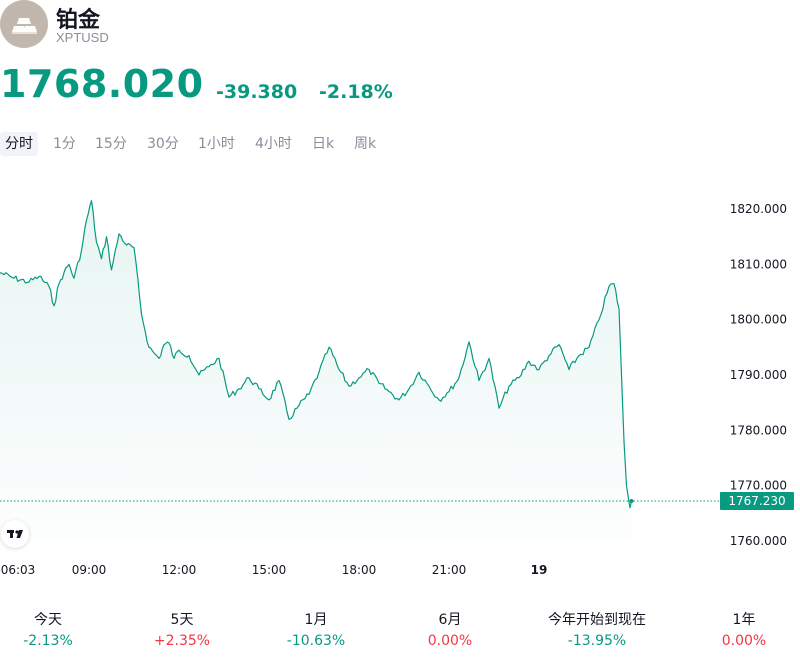 The height and width of the screenshot is (660, 800). I want to click on perf-1year: 1年 0.00%, so click(739, 630).